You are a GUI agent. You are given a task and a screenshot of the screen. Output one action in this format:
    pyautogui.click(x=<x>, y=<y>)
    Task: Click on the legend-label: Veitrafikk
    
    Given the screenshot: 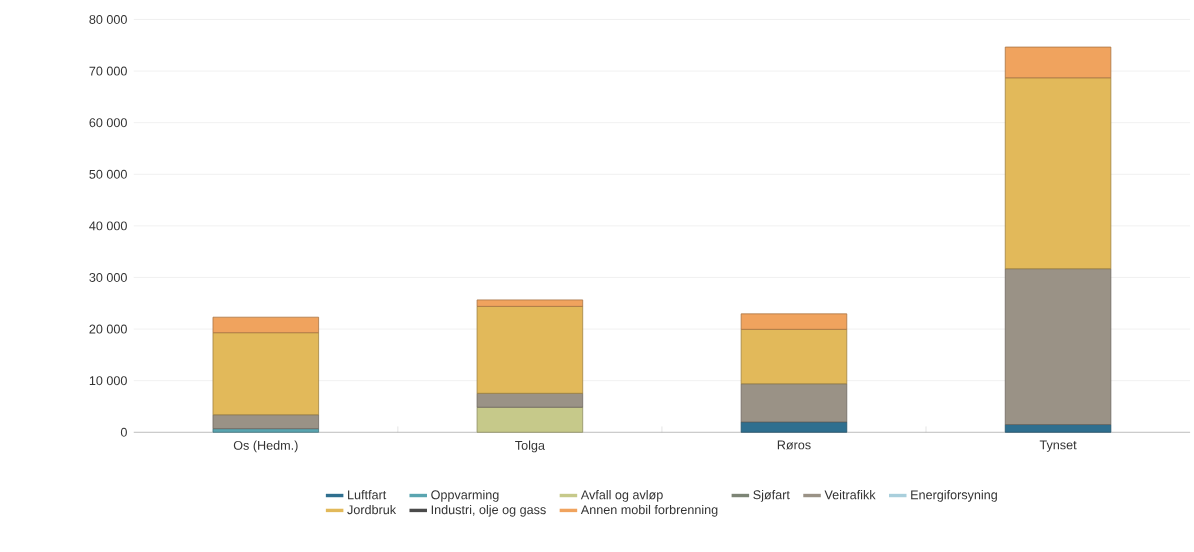 What is the action you would take?
    pyautogui.click(x=850, y=495)
    